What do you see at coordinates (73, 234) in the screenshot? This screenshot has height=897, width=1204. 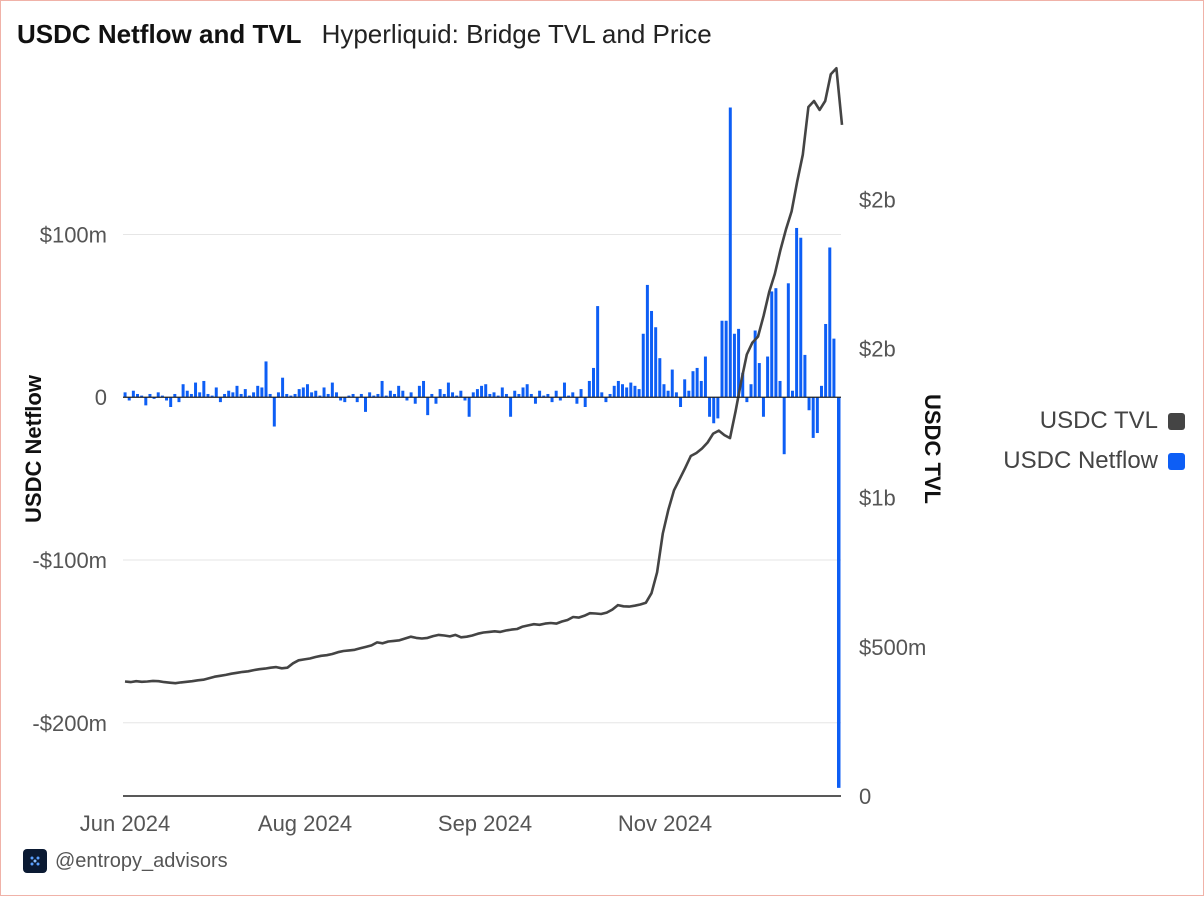 I see `y-left-tick-label: $100m` at bounding box center [73, 234].